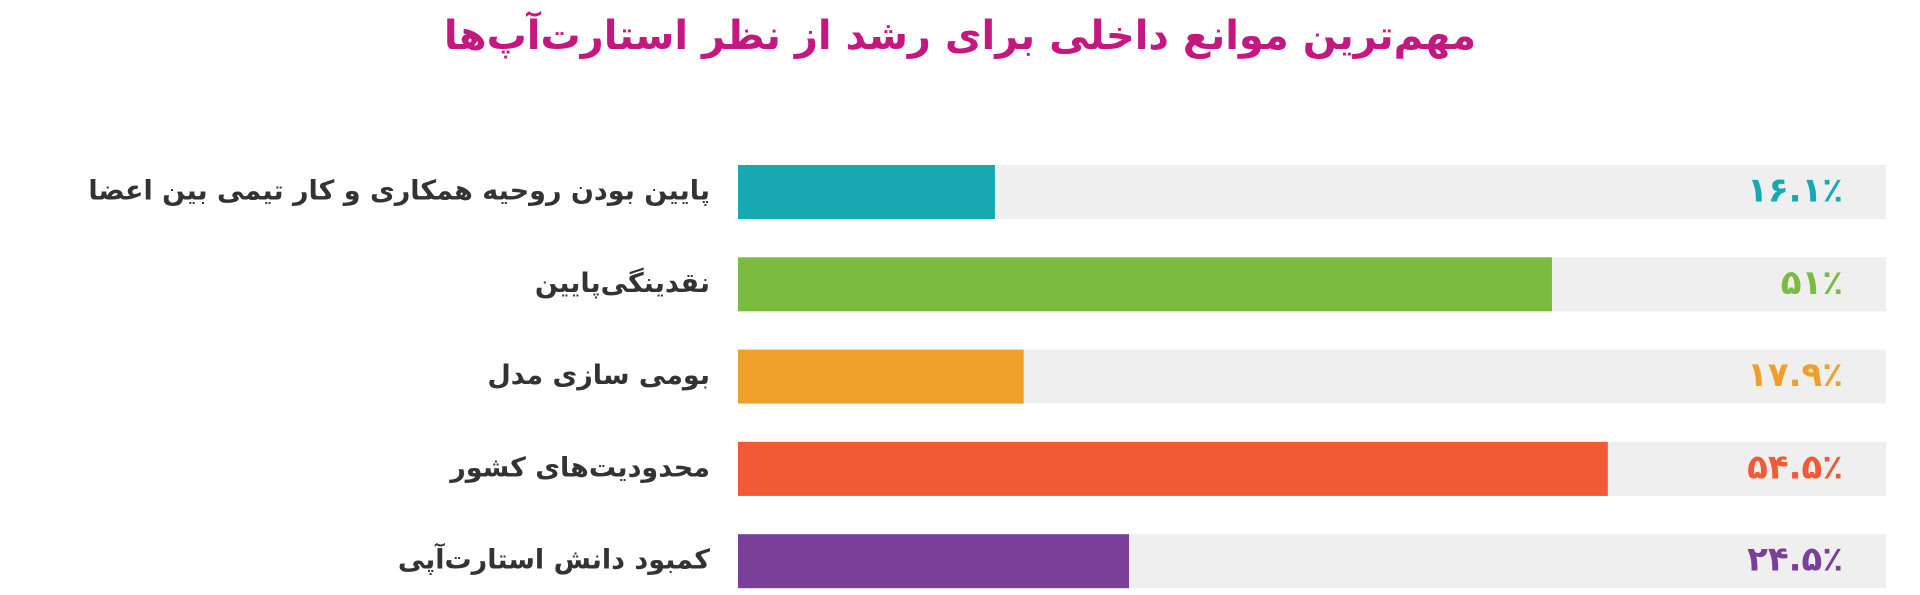  What do you see at coordinates (598, 375) in the screenshot?
I see `category-label: بومی سازی مدل` at bounding box center [598, 375].